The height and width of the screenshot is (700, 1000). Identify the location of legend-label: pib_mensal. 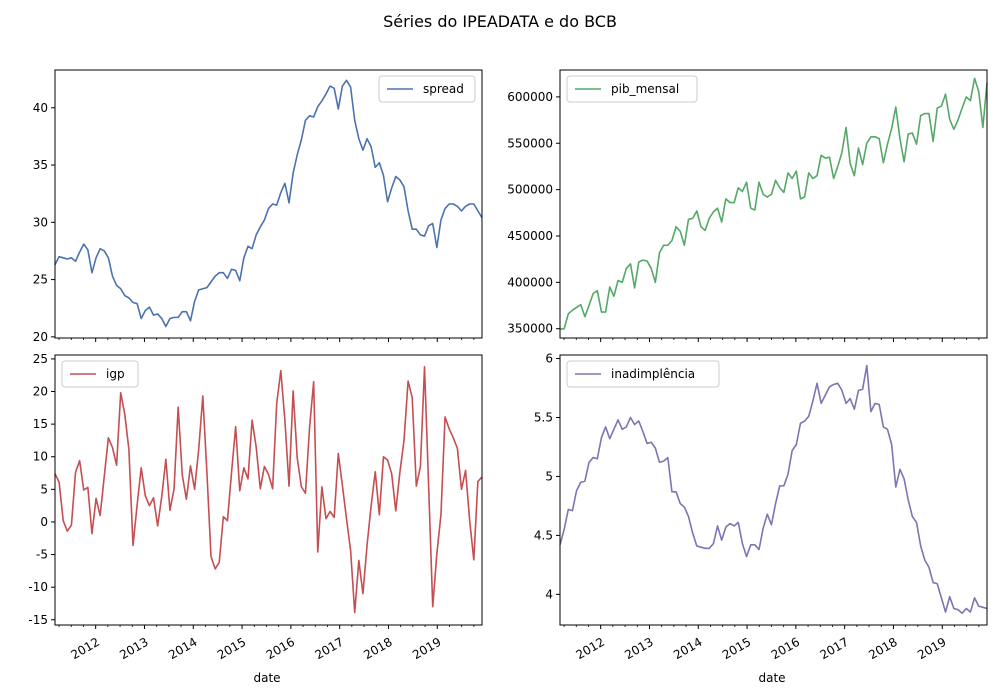
(645, 89).